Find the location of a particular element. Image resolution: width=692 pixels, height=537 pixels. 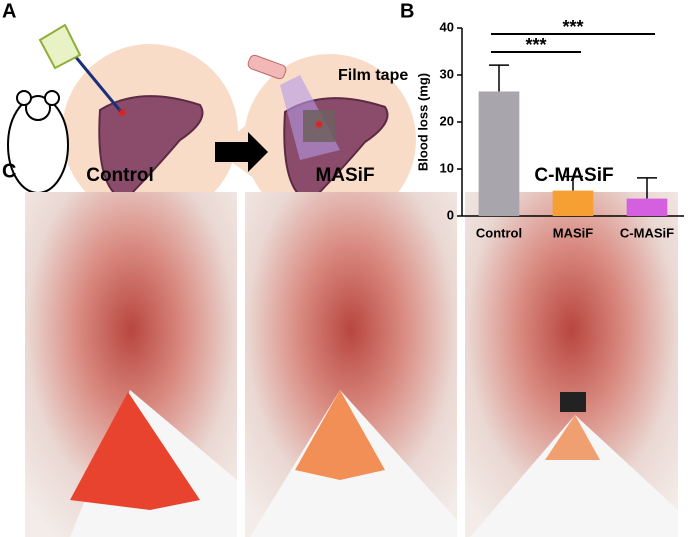

x-tick-label: Control is located at coordinates (499, 232).